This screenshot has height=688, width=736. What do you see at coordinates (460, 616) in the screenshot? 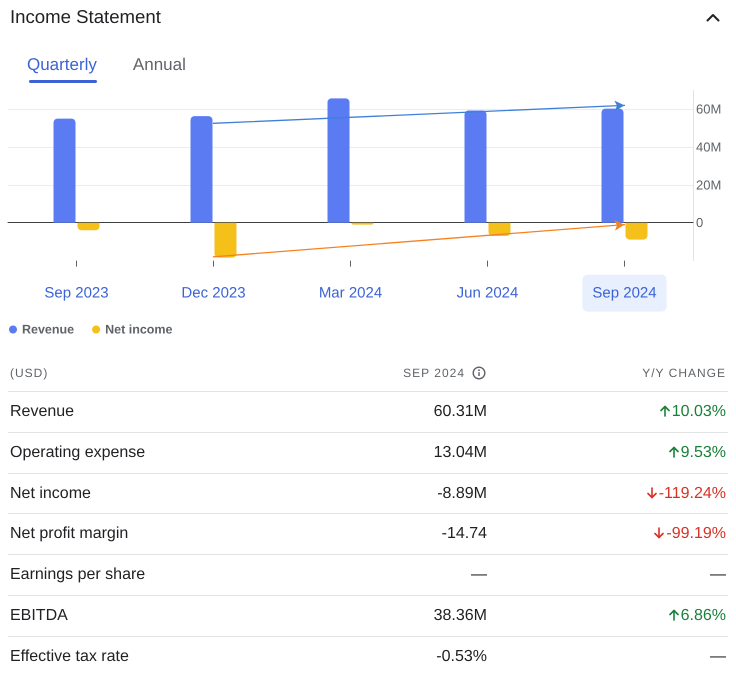
I see `data-label: 38.36M` at bounding box center [460, 616].